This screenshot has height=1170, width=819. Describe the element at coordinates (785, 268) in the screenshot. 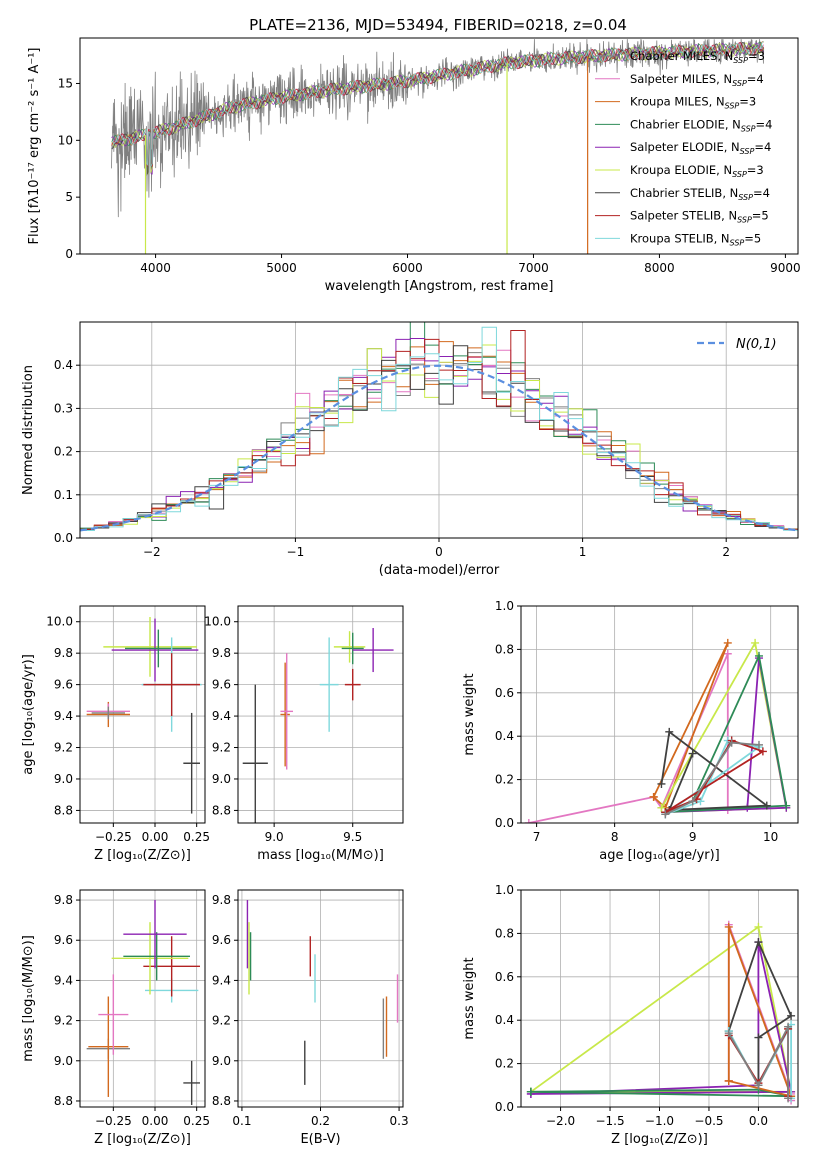

I see `x-tick-label: 9000` at that location.